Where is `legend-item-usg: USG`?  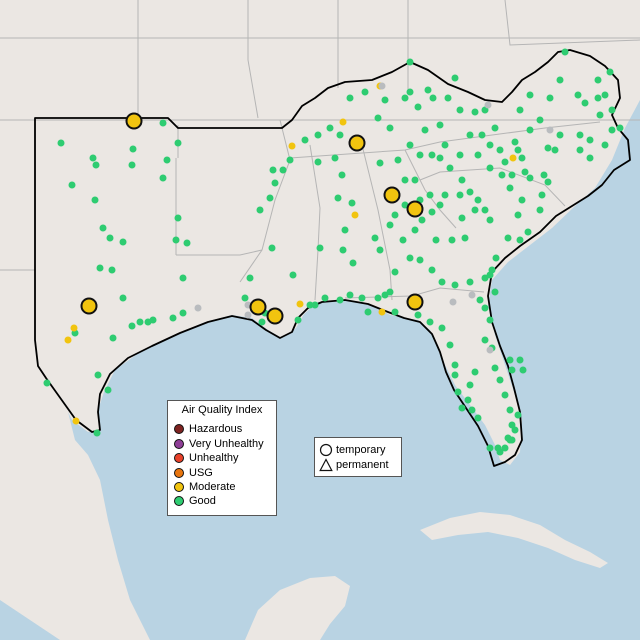
legend-item-usg: USG is located at coordinates (193, 473).